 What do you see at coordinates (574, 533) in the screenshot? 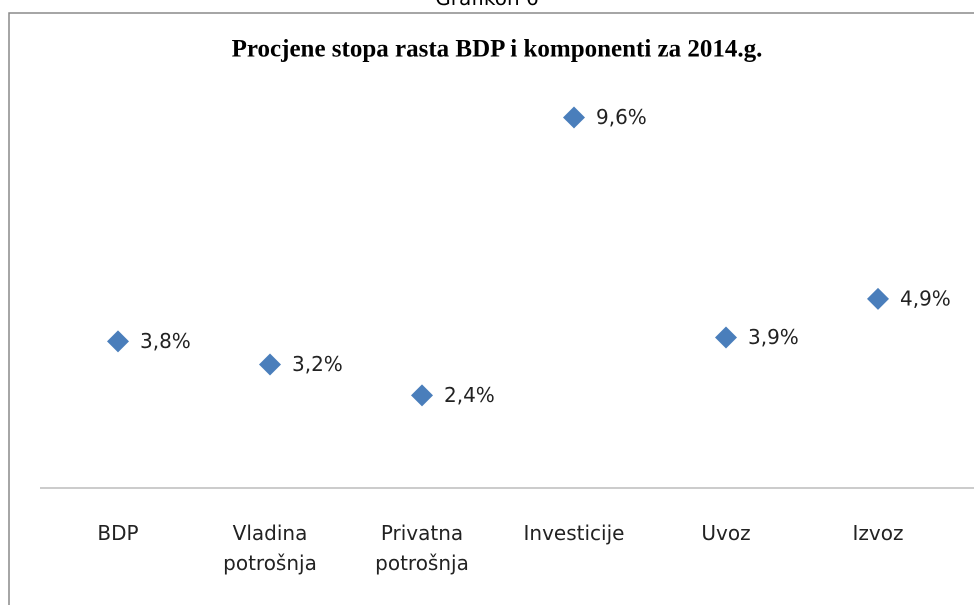
I see `x-tick-label: Investicije` at bounding box center [574, 533].